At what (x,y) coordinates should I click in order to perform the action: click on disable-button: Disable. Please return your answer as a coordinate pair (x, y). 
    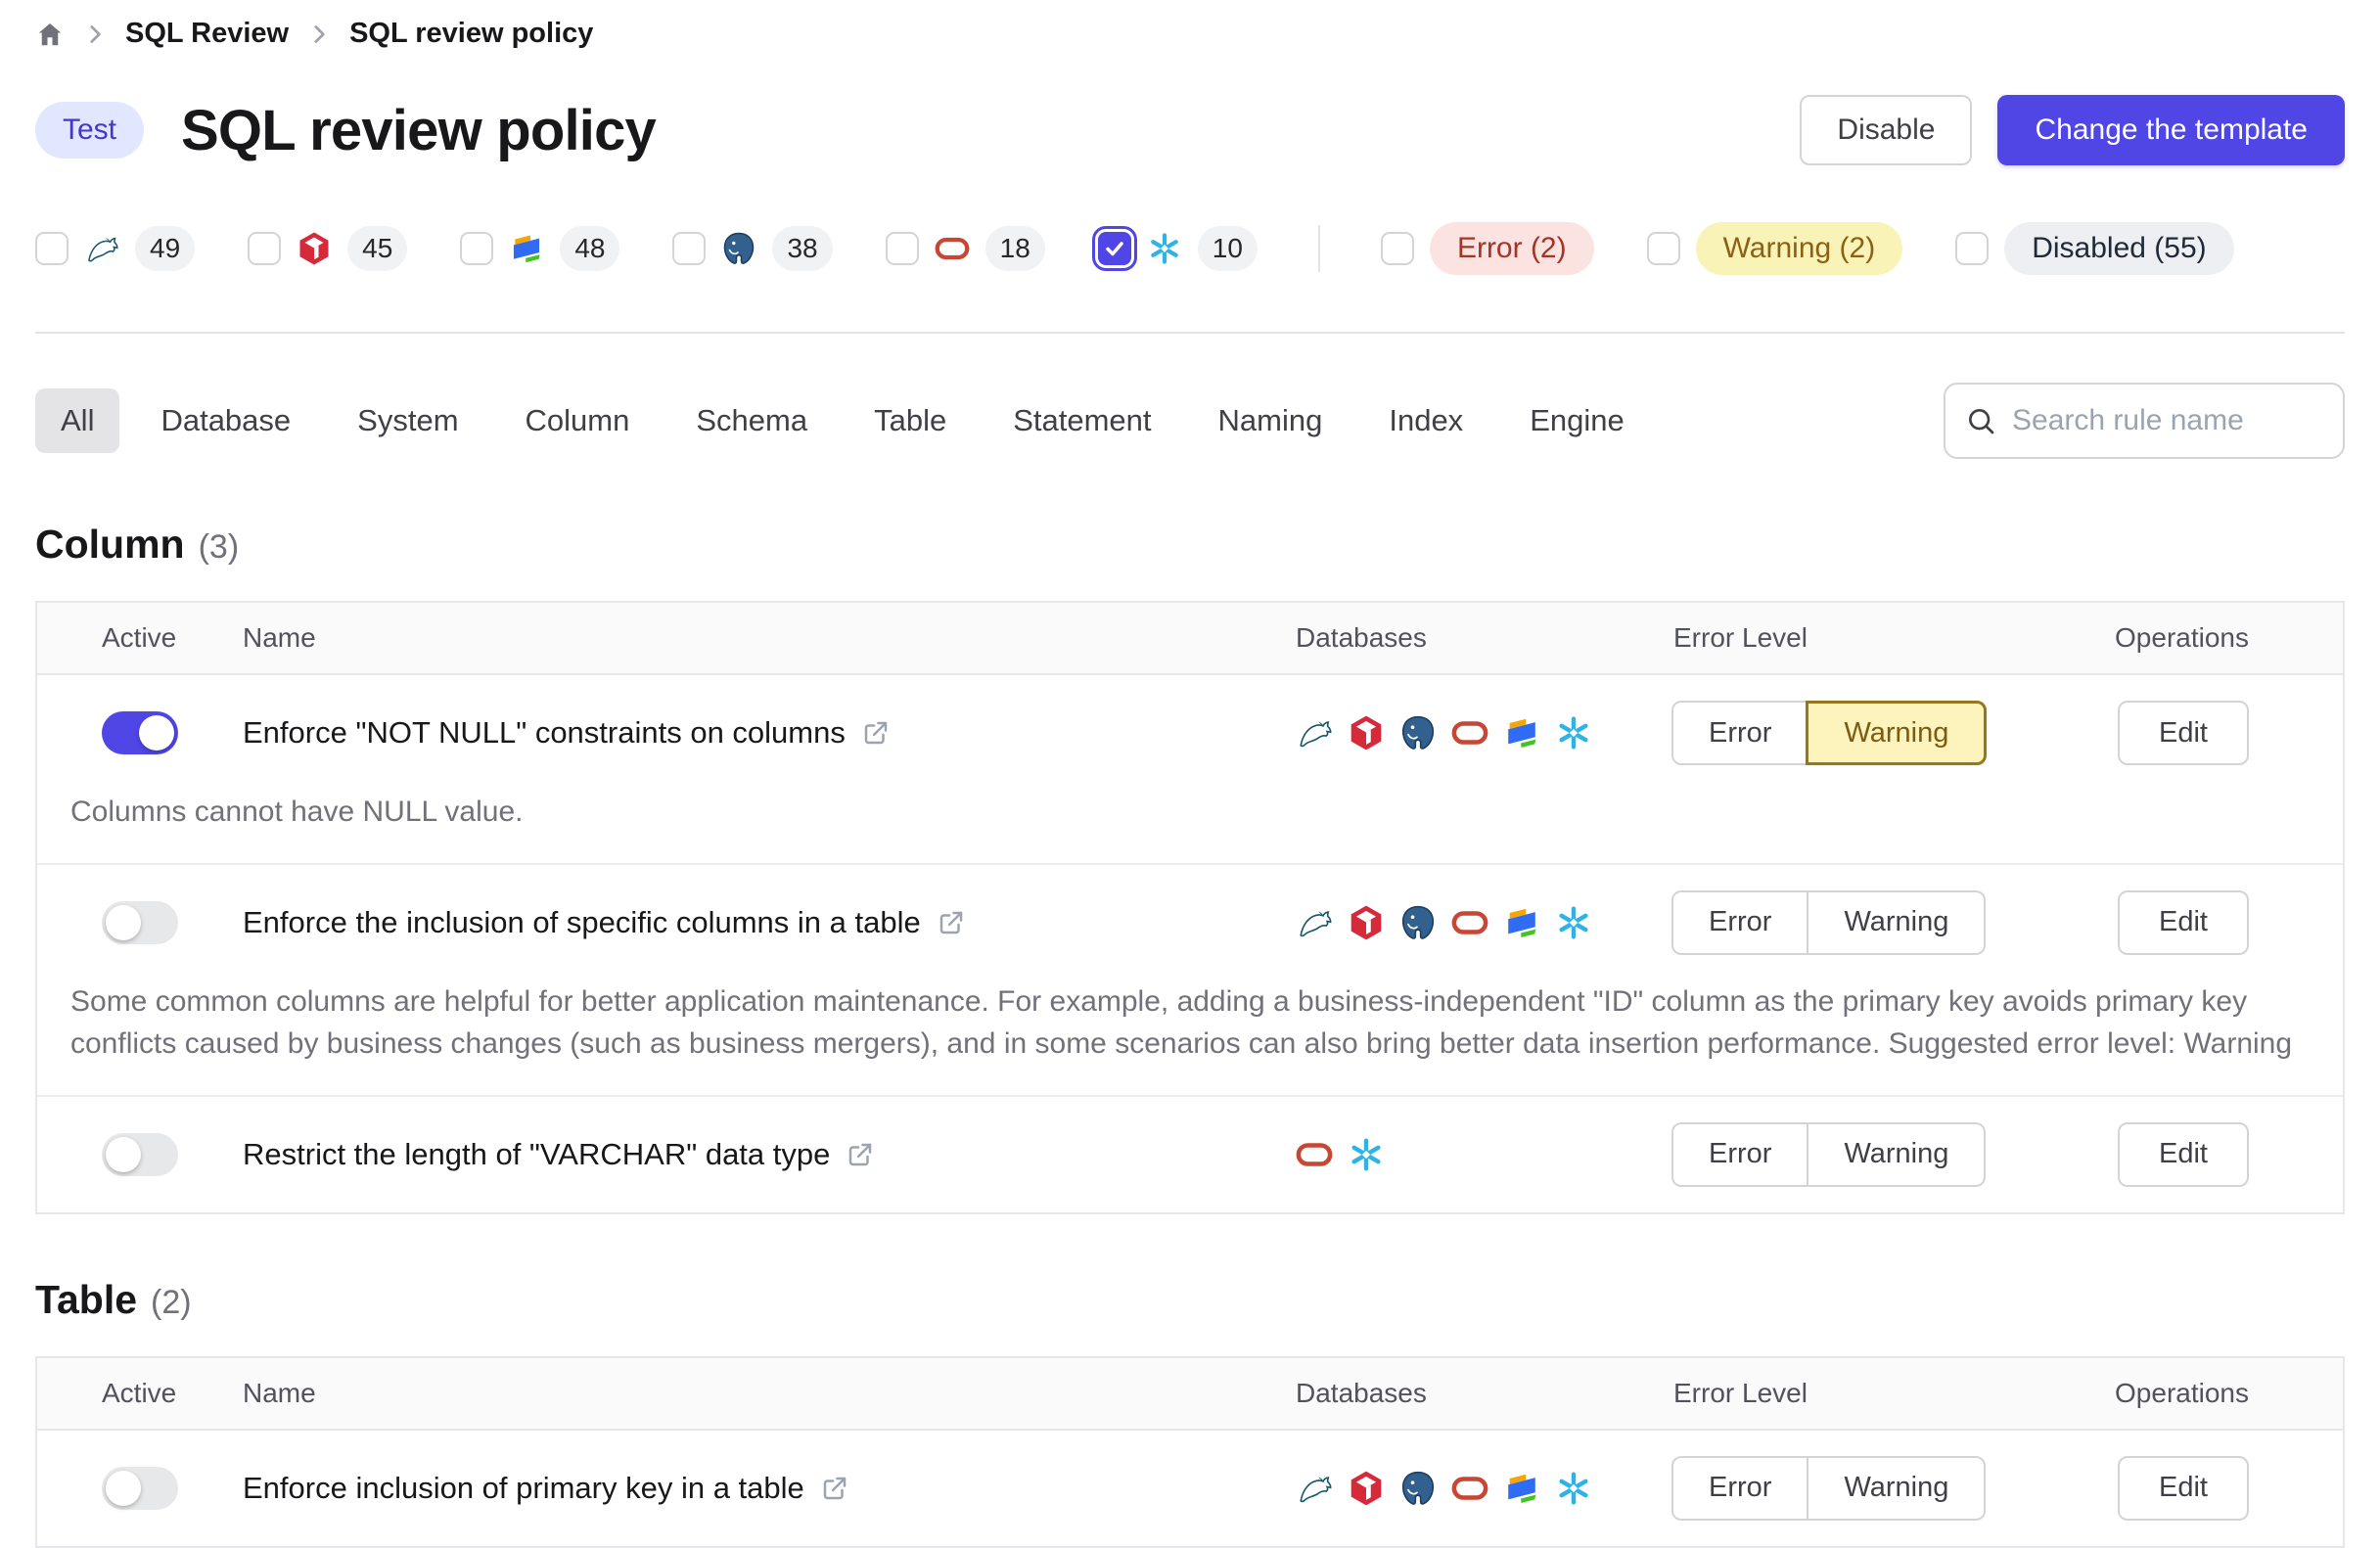
    Looking at the image, I should click on (1886, 130).